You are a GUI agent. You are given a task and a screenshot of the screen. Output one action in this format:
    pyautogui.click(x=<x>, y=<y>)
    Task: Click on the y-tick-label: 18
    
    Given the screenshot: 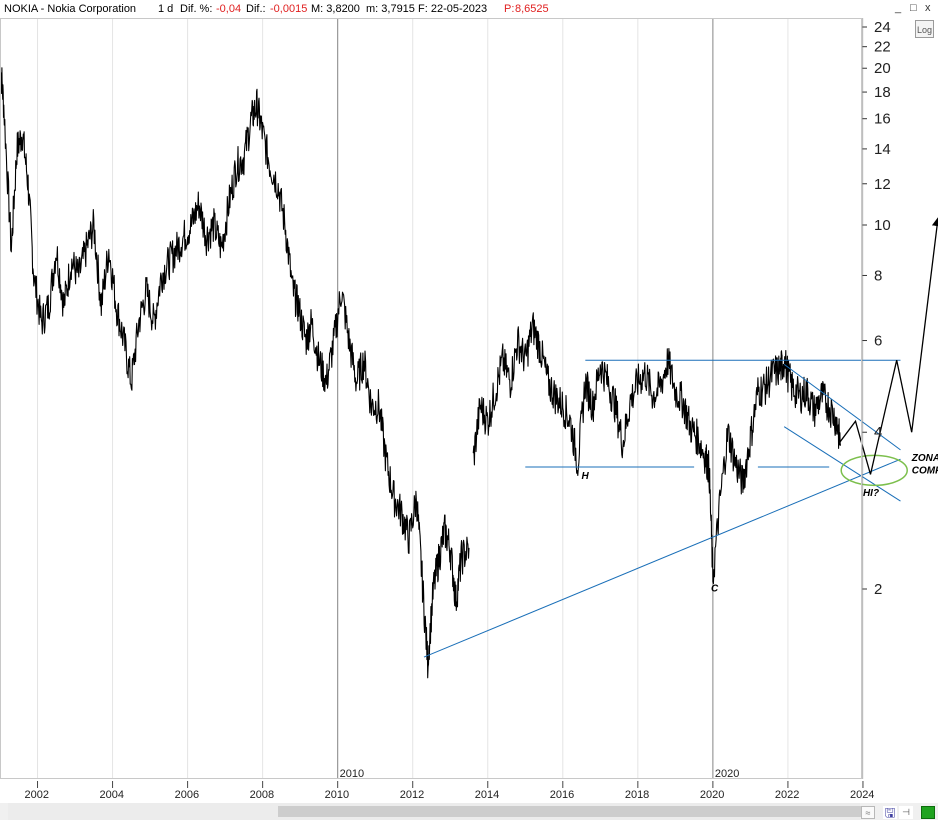 What is the action you would take?
    pyautogui.click(x=882, y=92)
    